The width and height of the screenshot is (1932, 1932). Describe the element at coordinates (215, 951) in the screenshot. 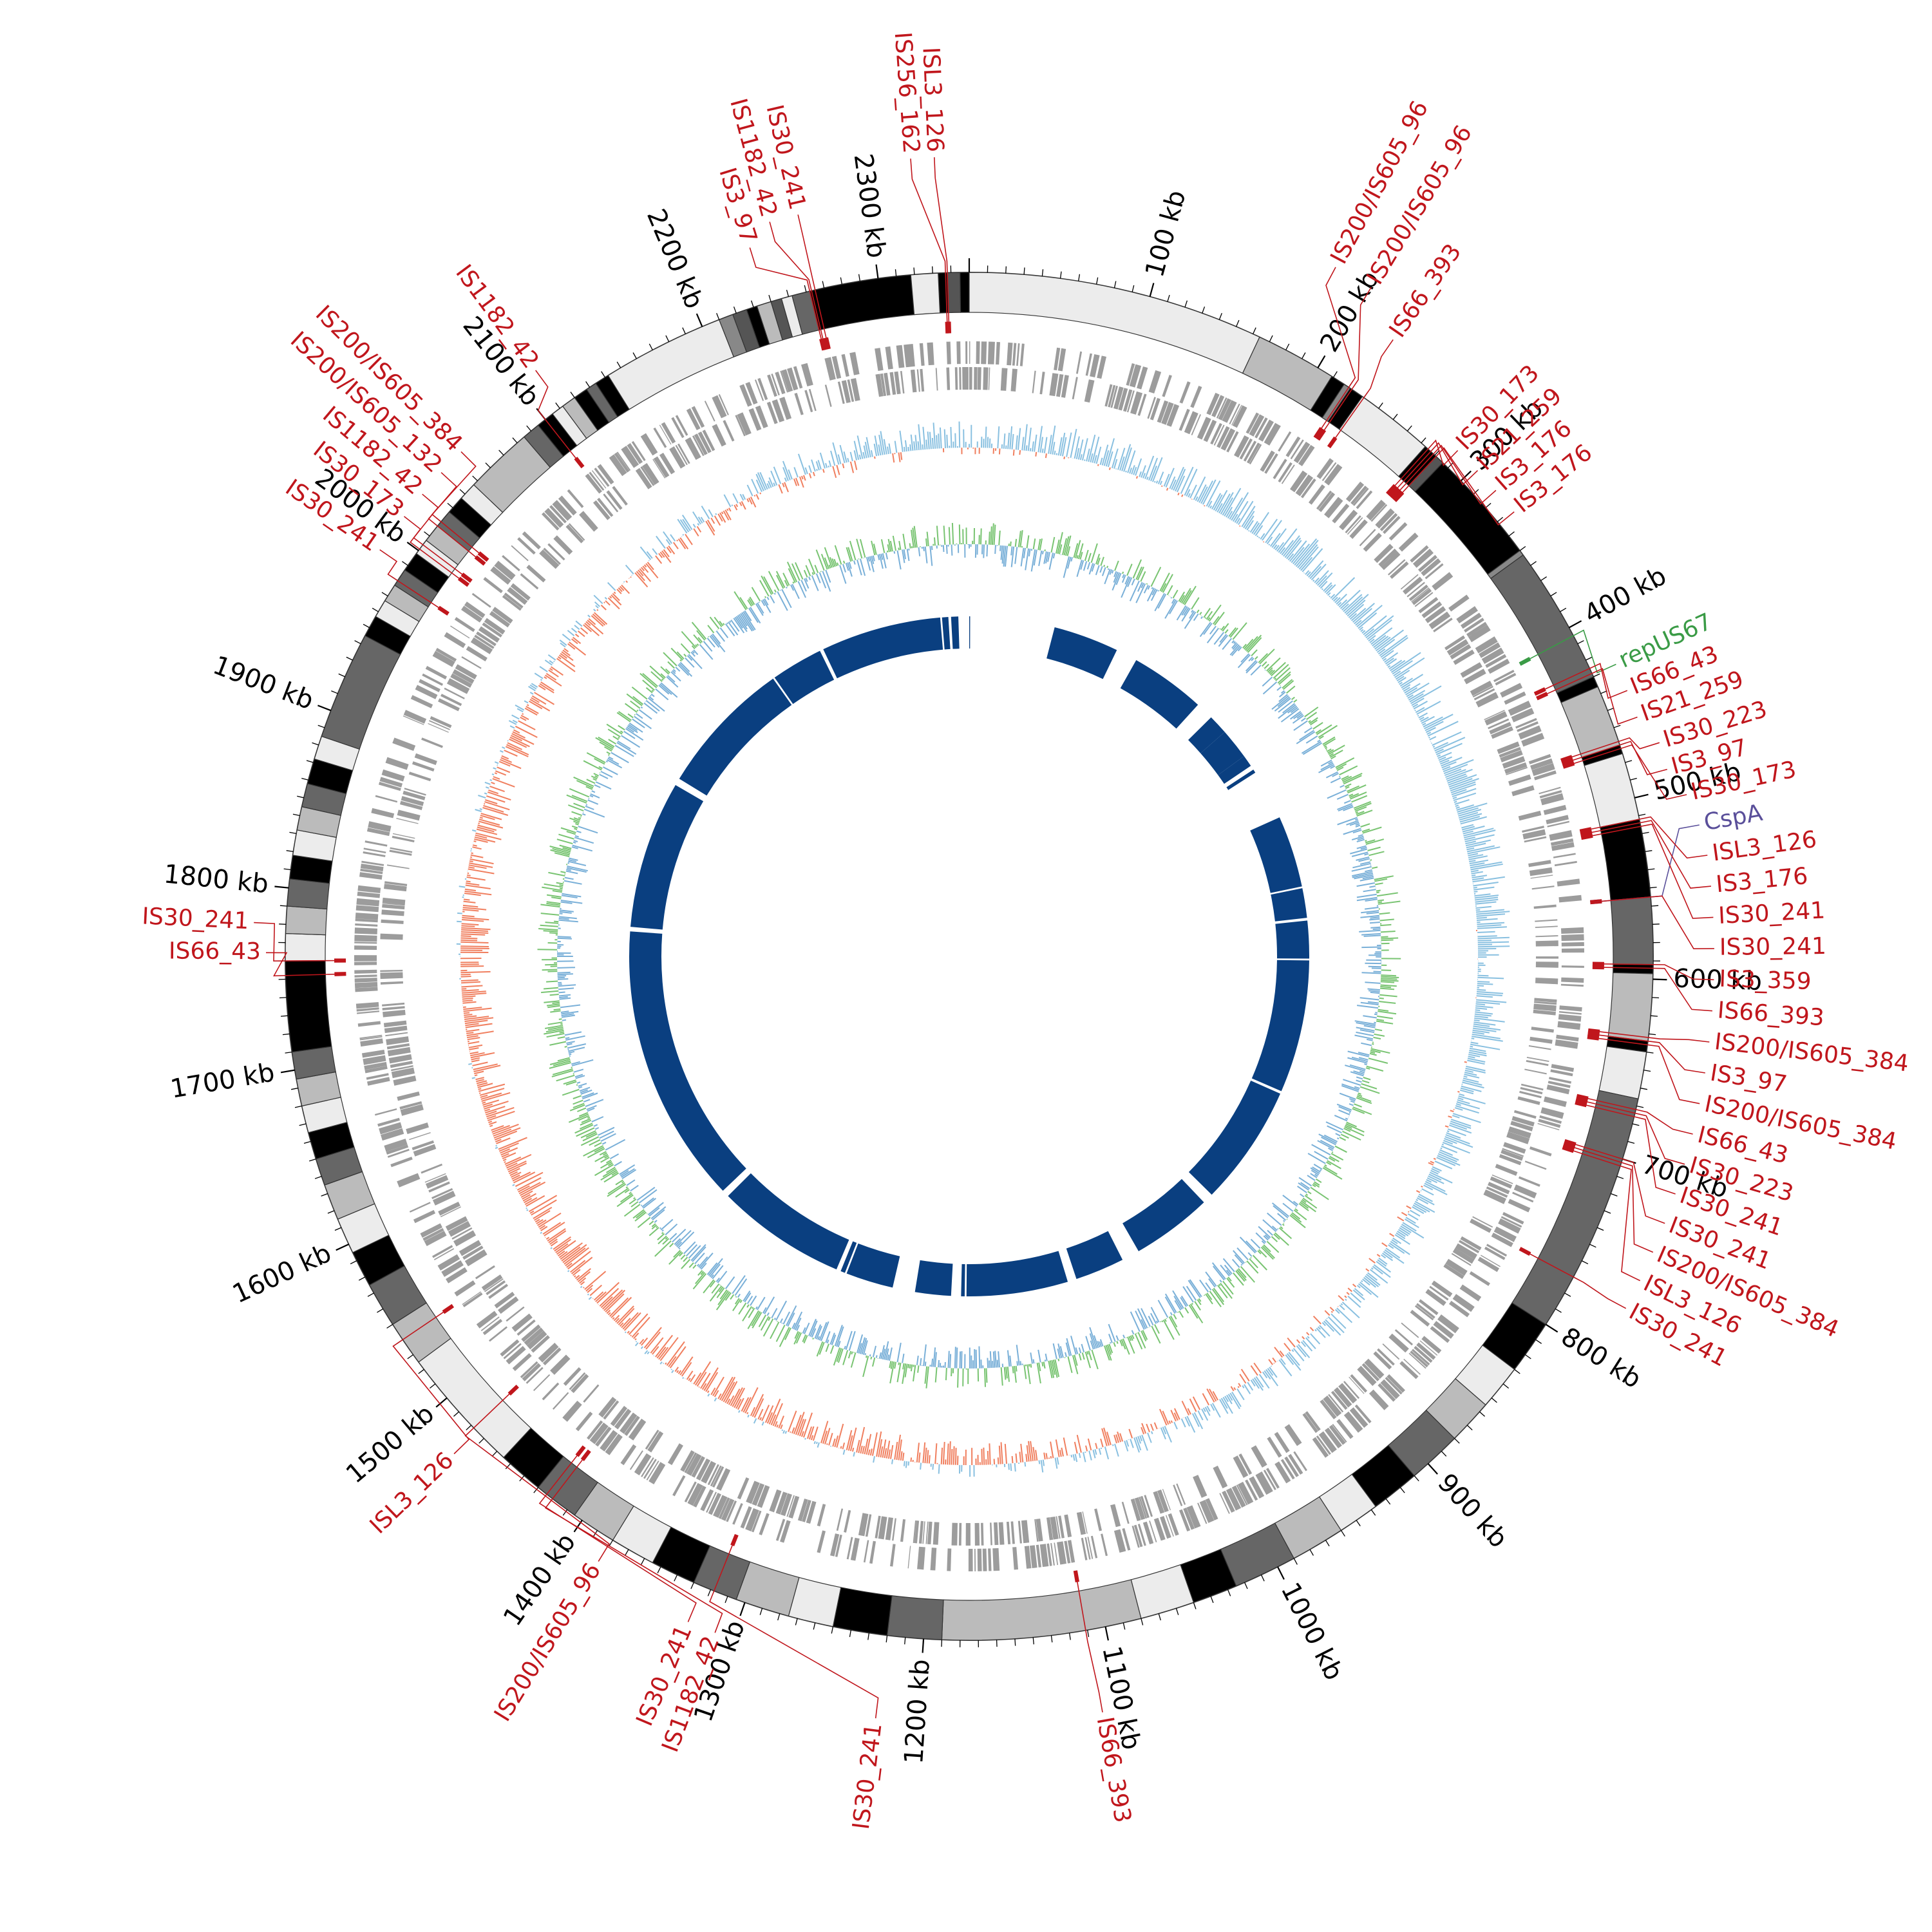

I see `is-element-label: IS66_43` at that location.